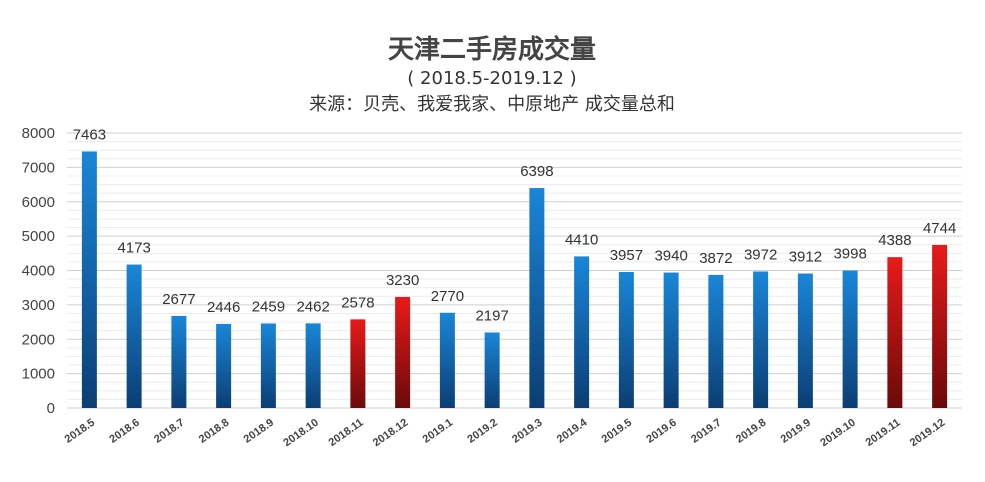 This screenshot has height=482, width=985. I want to click on y-tick-label: 6000, so click(38, 202).